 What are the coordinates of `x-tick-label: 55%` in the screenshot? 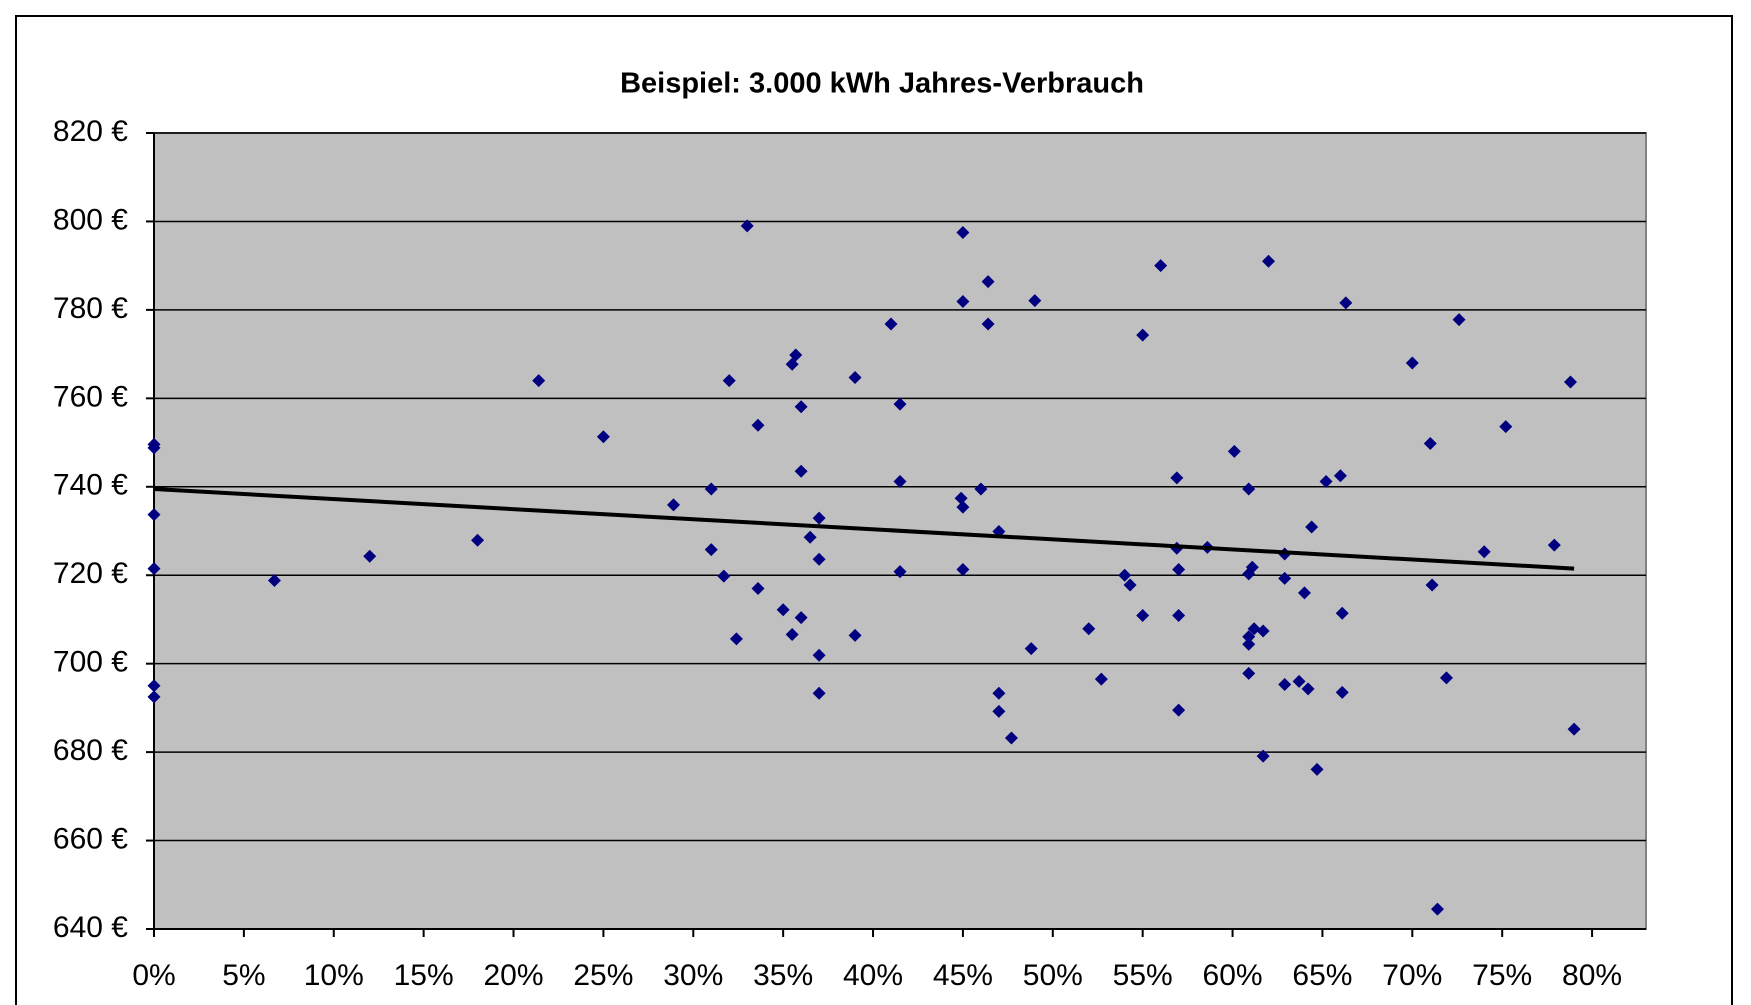 It's located at (1143, 975).